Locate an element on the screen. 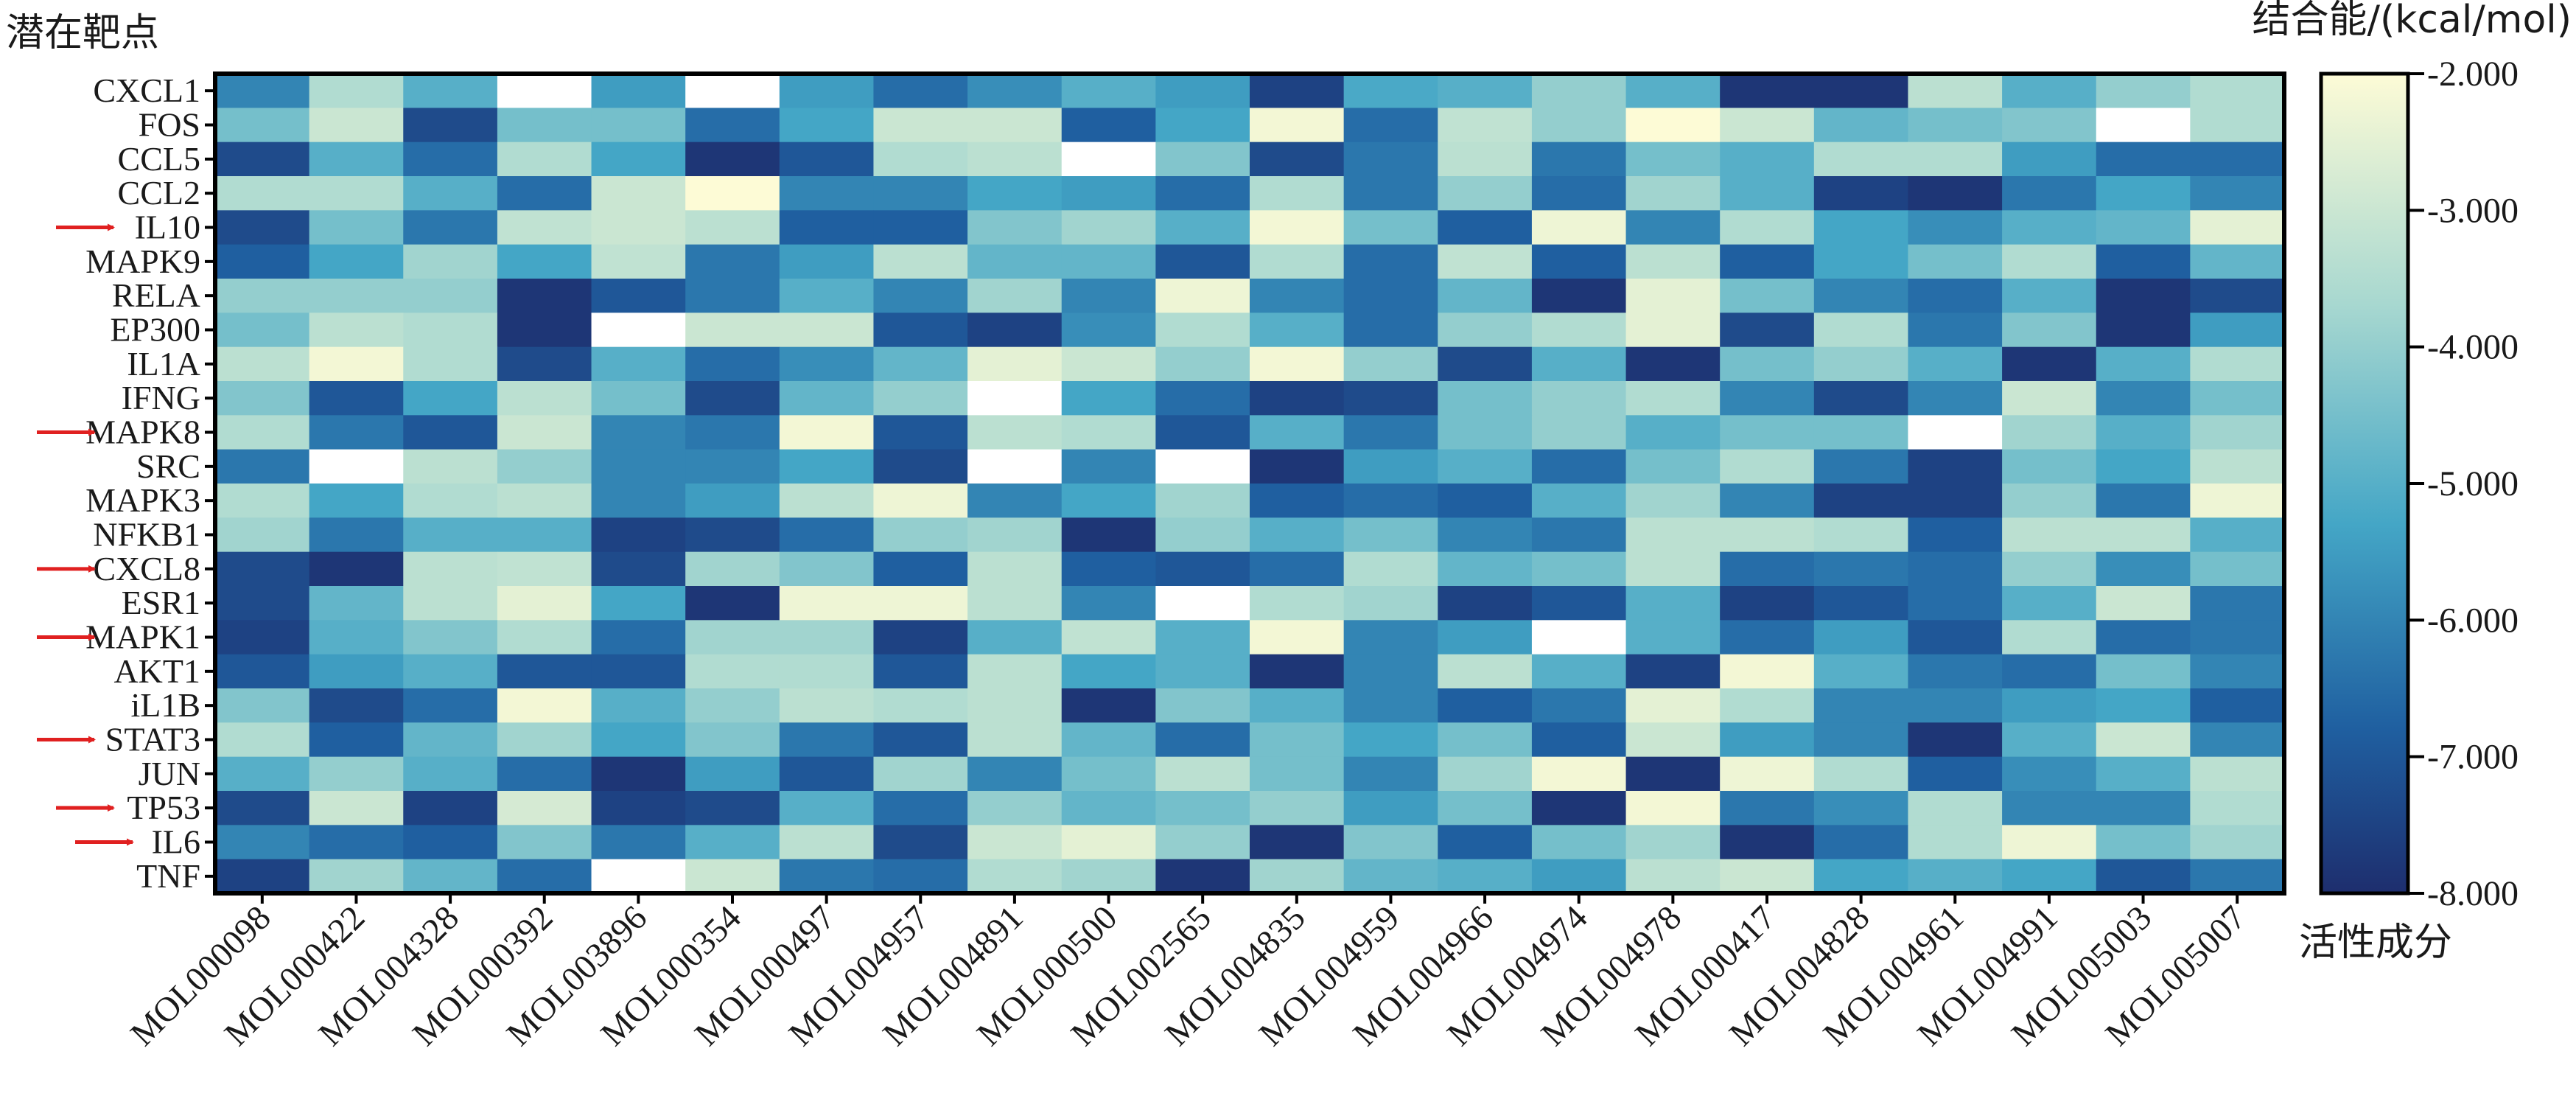 The image size is (2576, 1096). colorbar-title: 结合能/(kcal/mol) is located at coordinates (2412, 21).